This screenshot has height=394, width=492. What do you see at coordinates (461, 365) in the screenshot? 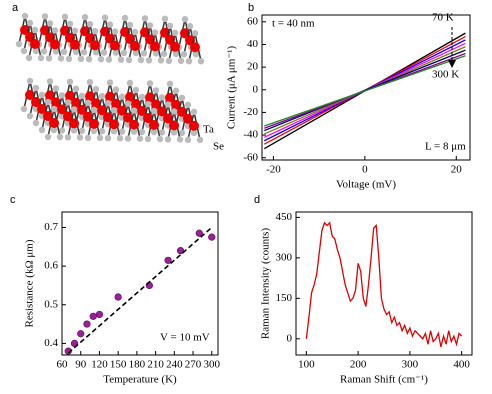
I see `x-tick-label: 400` at bounding box center [461, 365].